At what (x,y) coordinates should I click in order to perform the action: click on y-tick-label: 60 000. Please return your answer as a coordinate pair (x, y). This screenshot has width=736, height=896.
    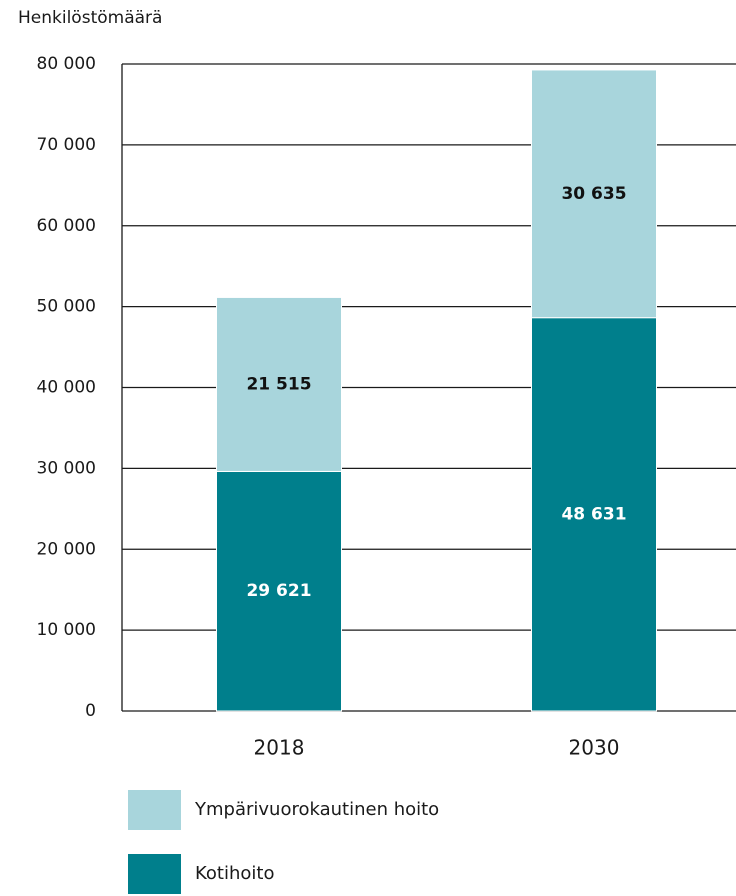
    Looking at the image, I should click on (66, 226).